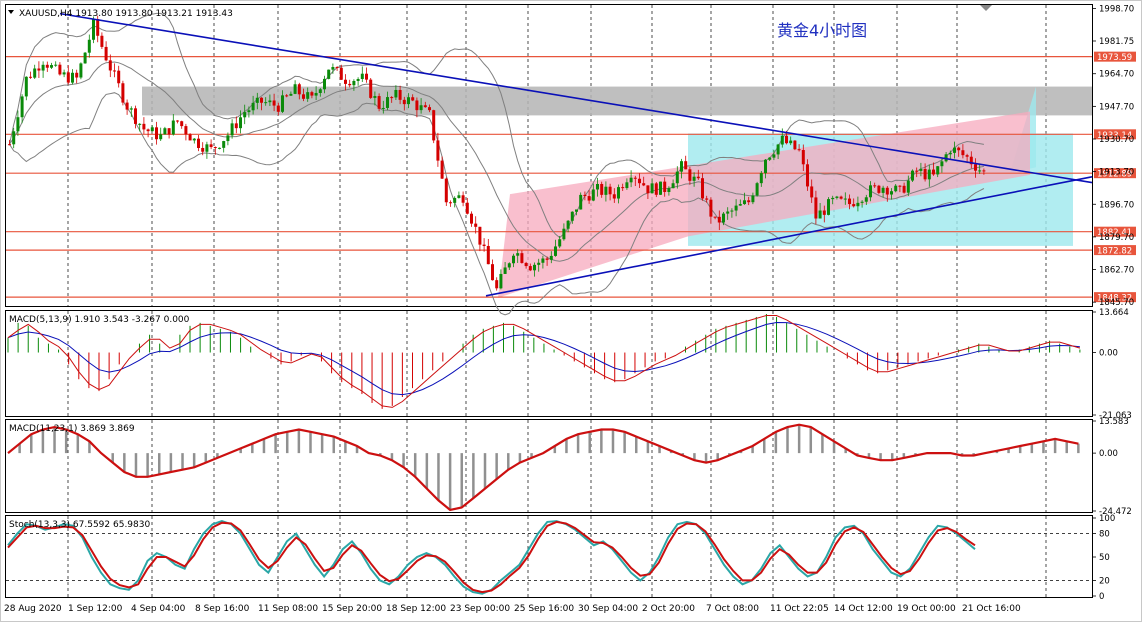 This screenshot has height=626, width=1142. What do you see at coordinates (99, 320) in the screenshot?
I see `macd-fast-label: MACD(5,13,9) 1.910 3.543 -3.267 0.000` at bounding box center [99, 320].